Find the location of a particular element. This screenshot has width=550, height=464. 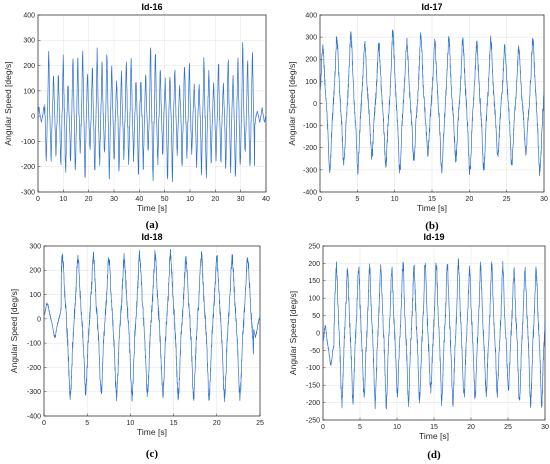

panel-caption: (d) is located at coordinates (434, 455).